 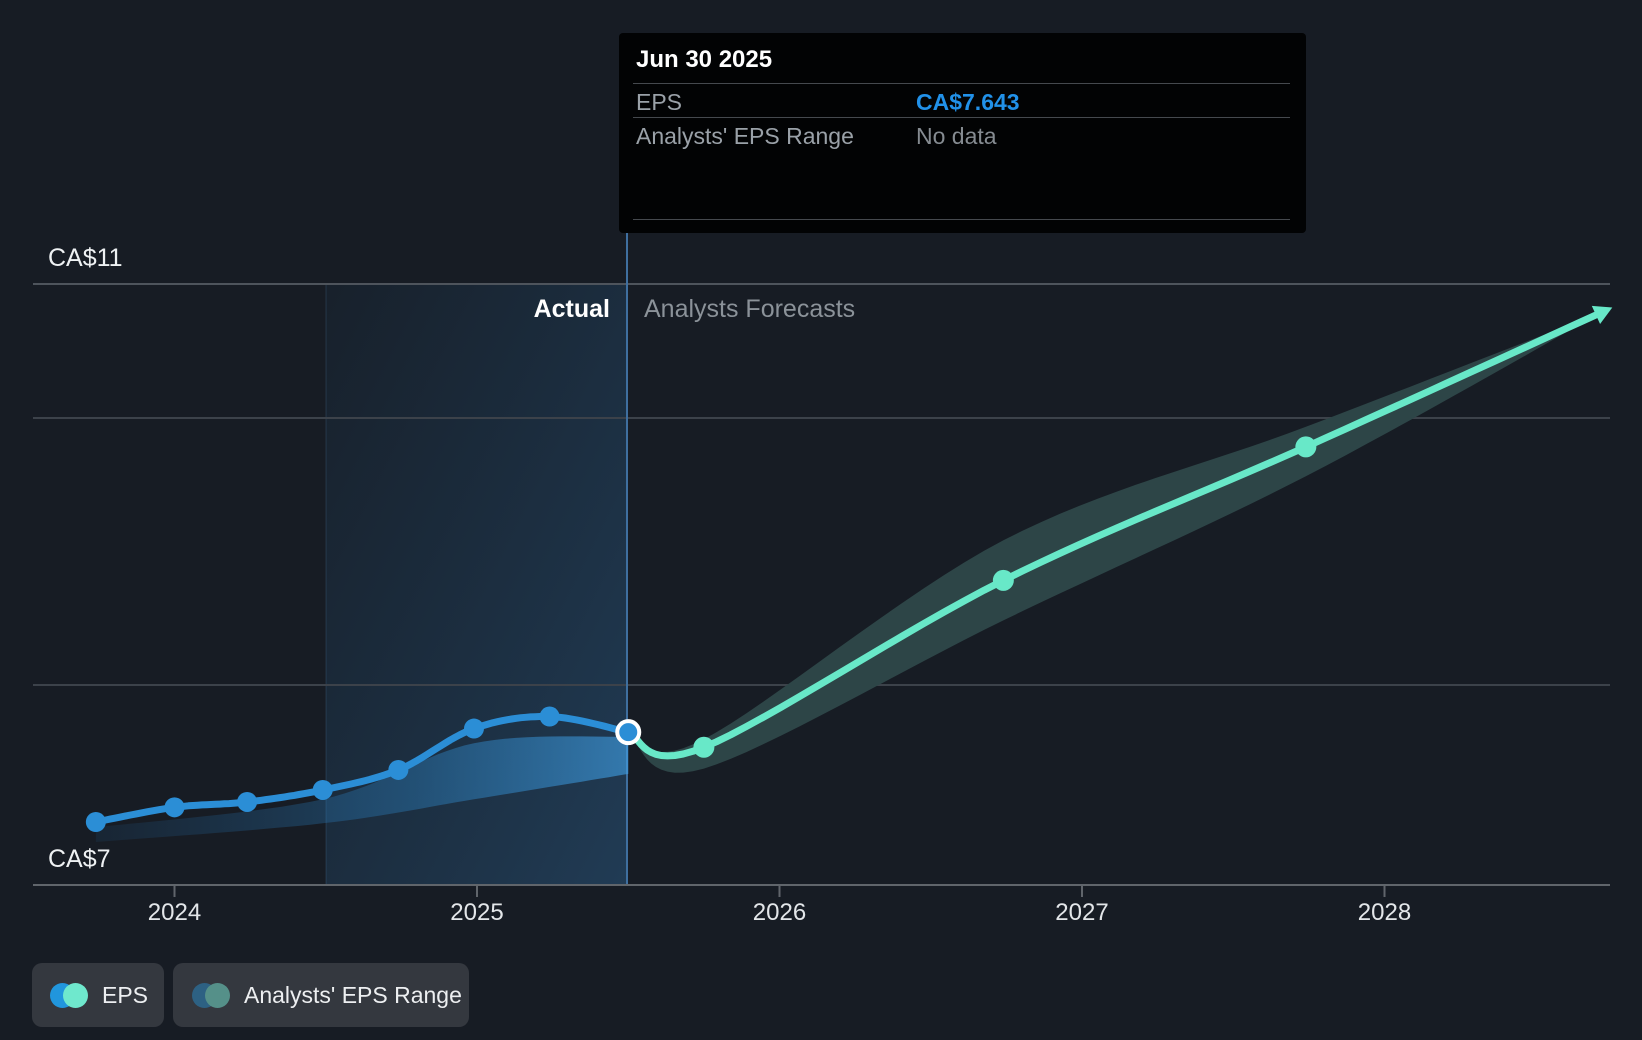 What do you see at coordinates (362, 789) in the screenshot?
I see `eps-band` at bounding box center [362, 789].